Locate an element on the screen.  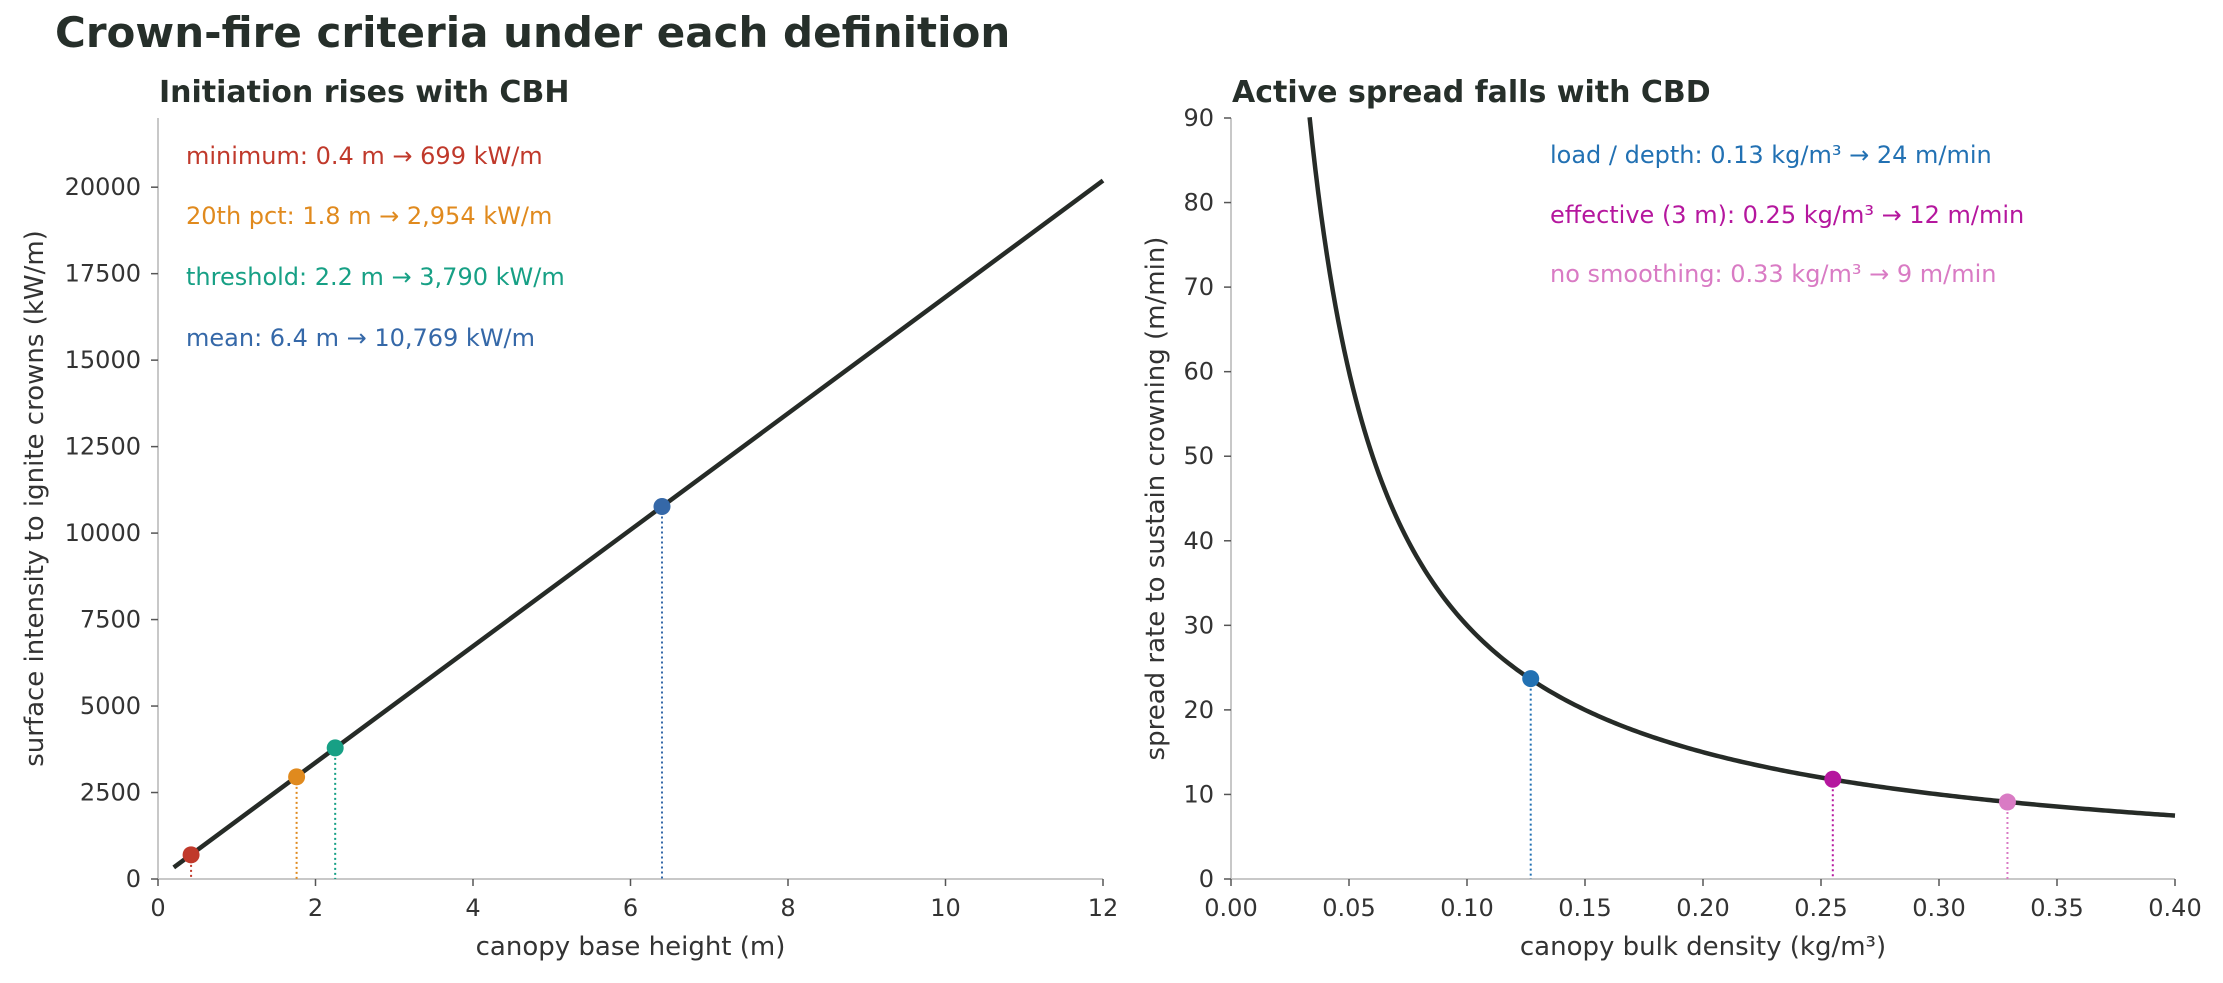
x-tick-label: 0.40 is located at coordinates (2174, 908).